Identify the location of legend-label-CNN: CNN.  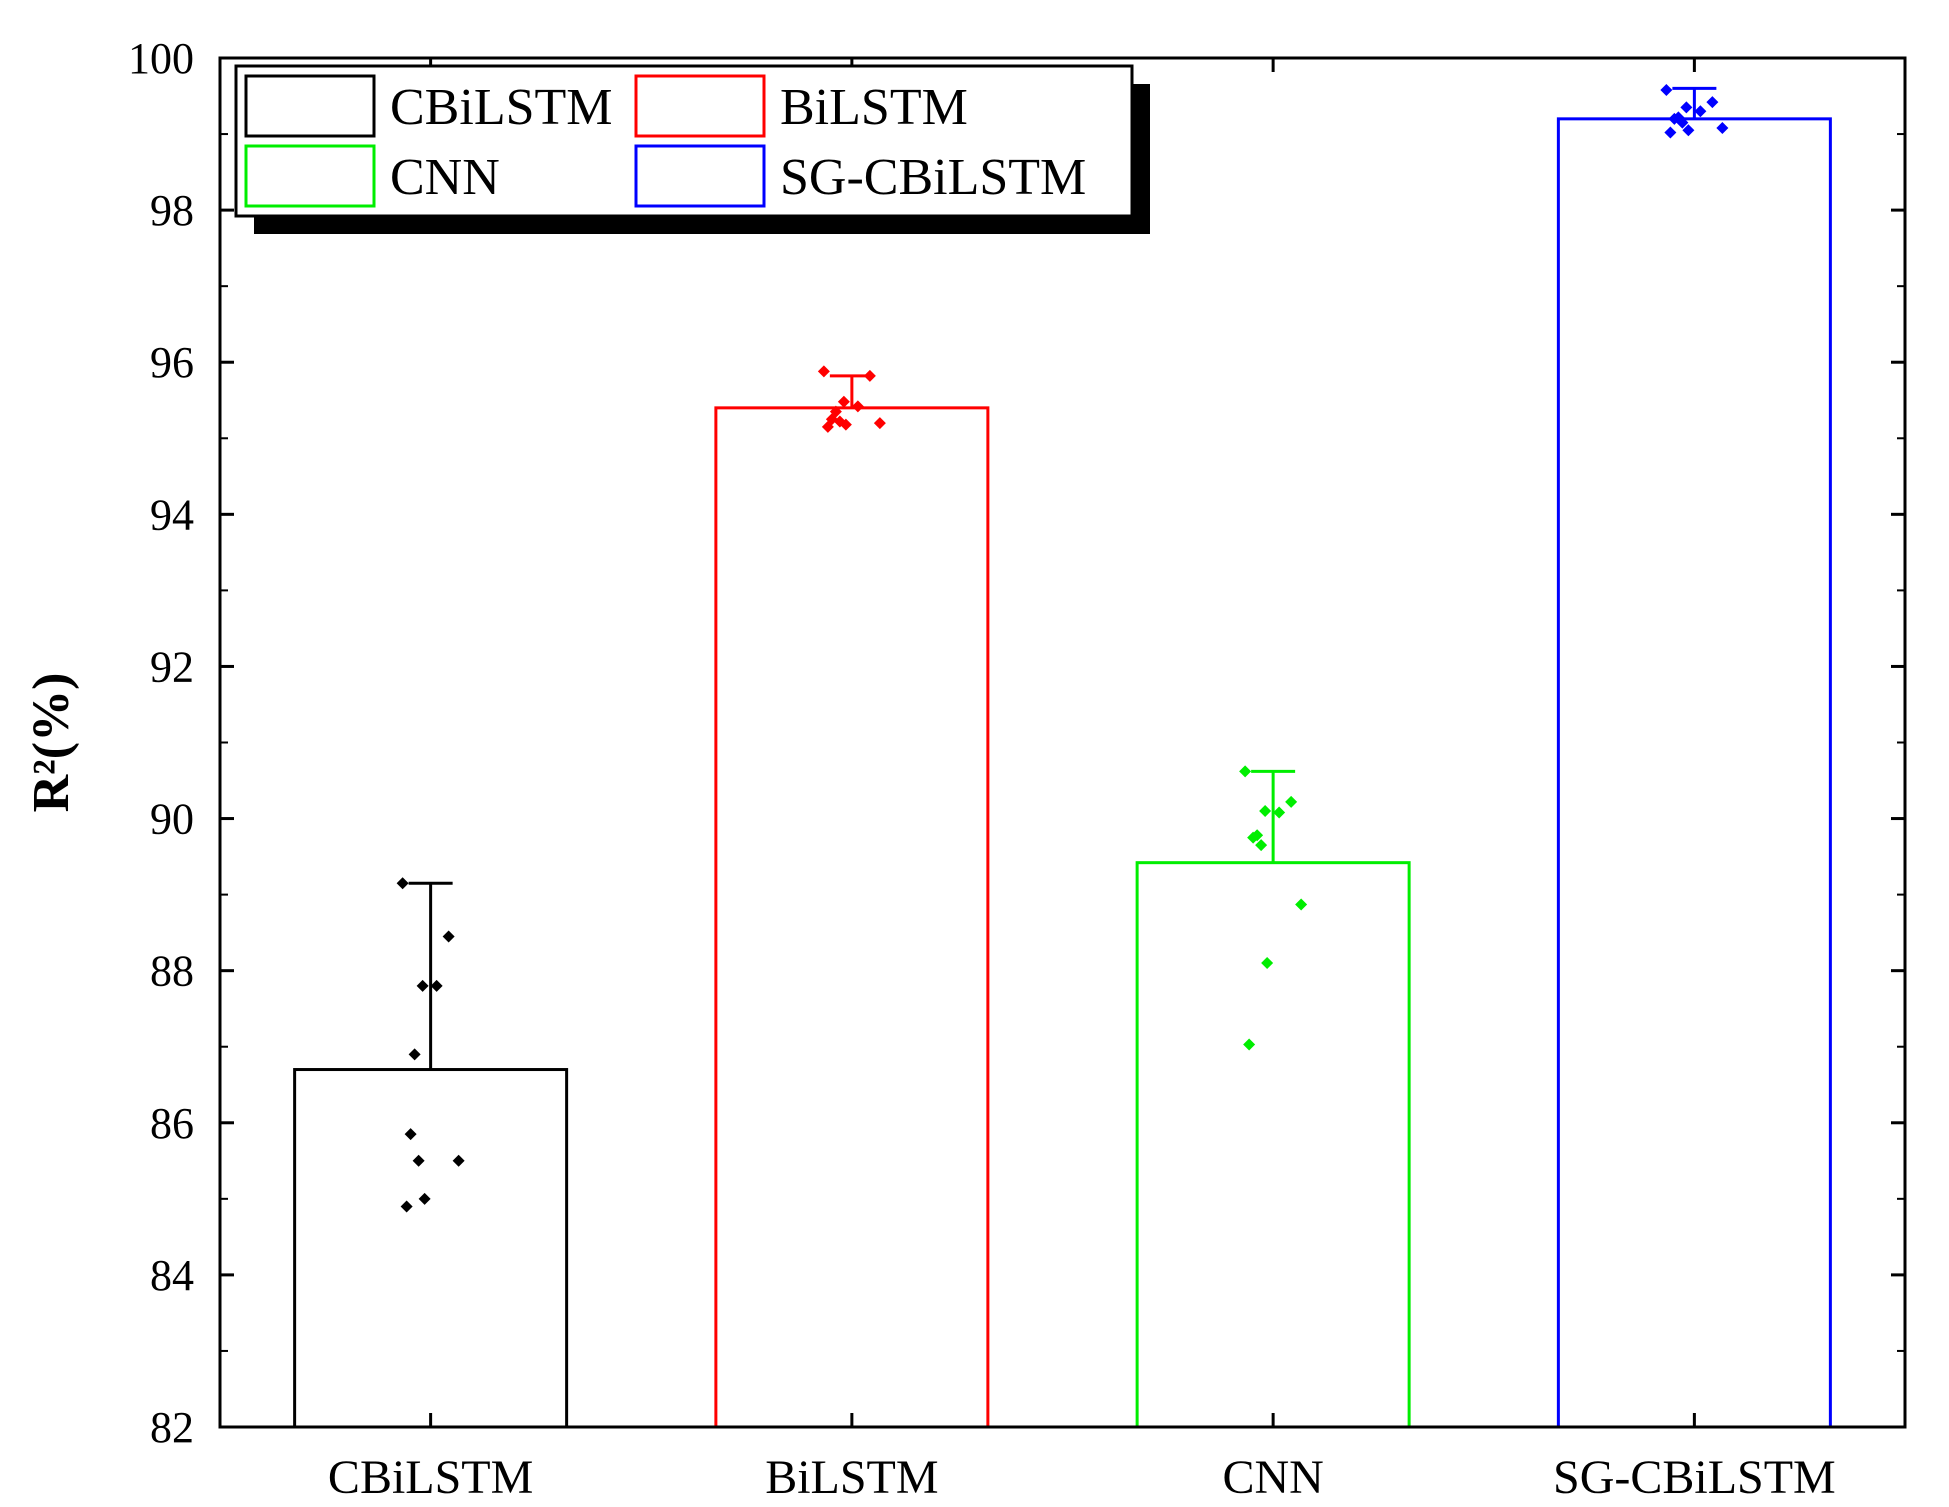
(445, 177).